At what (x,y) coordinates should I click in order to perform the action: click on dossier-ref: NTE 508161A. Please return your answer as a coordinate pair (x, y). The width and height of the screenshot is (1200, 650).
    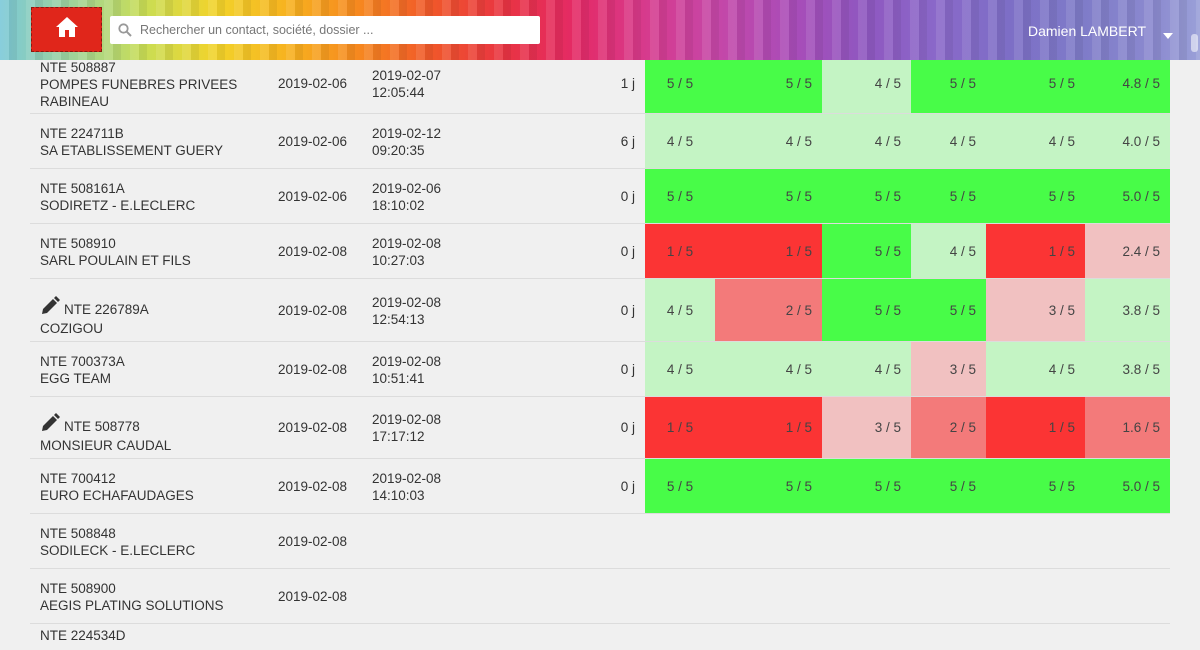
    Looking at the image, I should click on (82, 188).